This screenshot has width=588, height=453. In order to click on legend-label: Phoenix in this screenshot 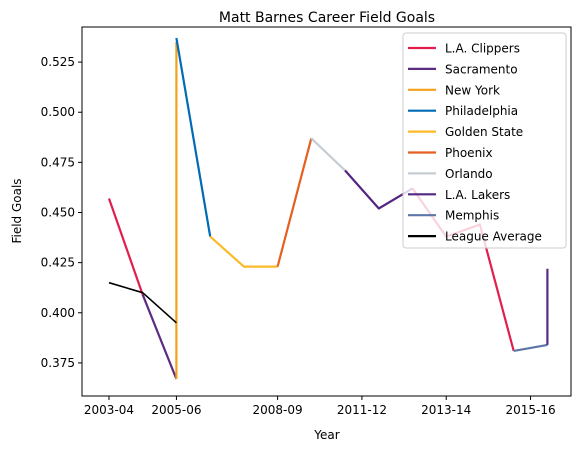, I will do `click(469, 153)`.